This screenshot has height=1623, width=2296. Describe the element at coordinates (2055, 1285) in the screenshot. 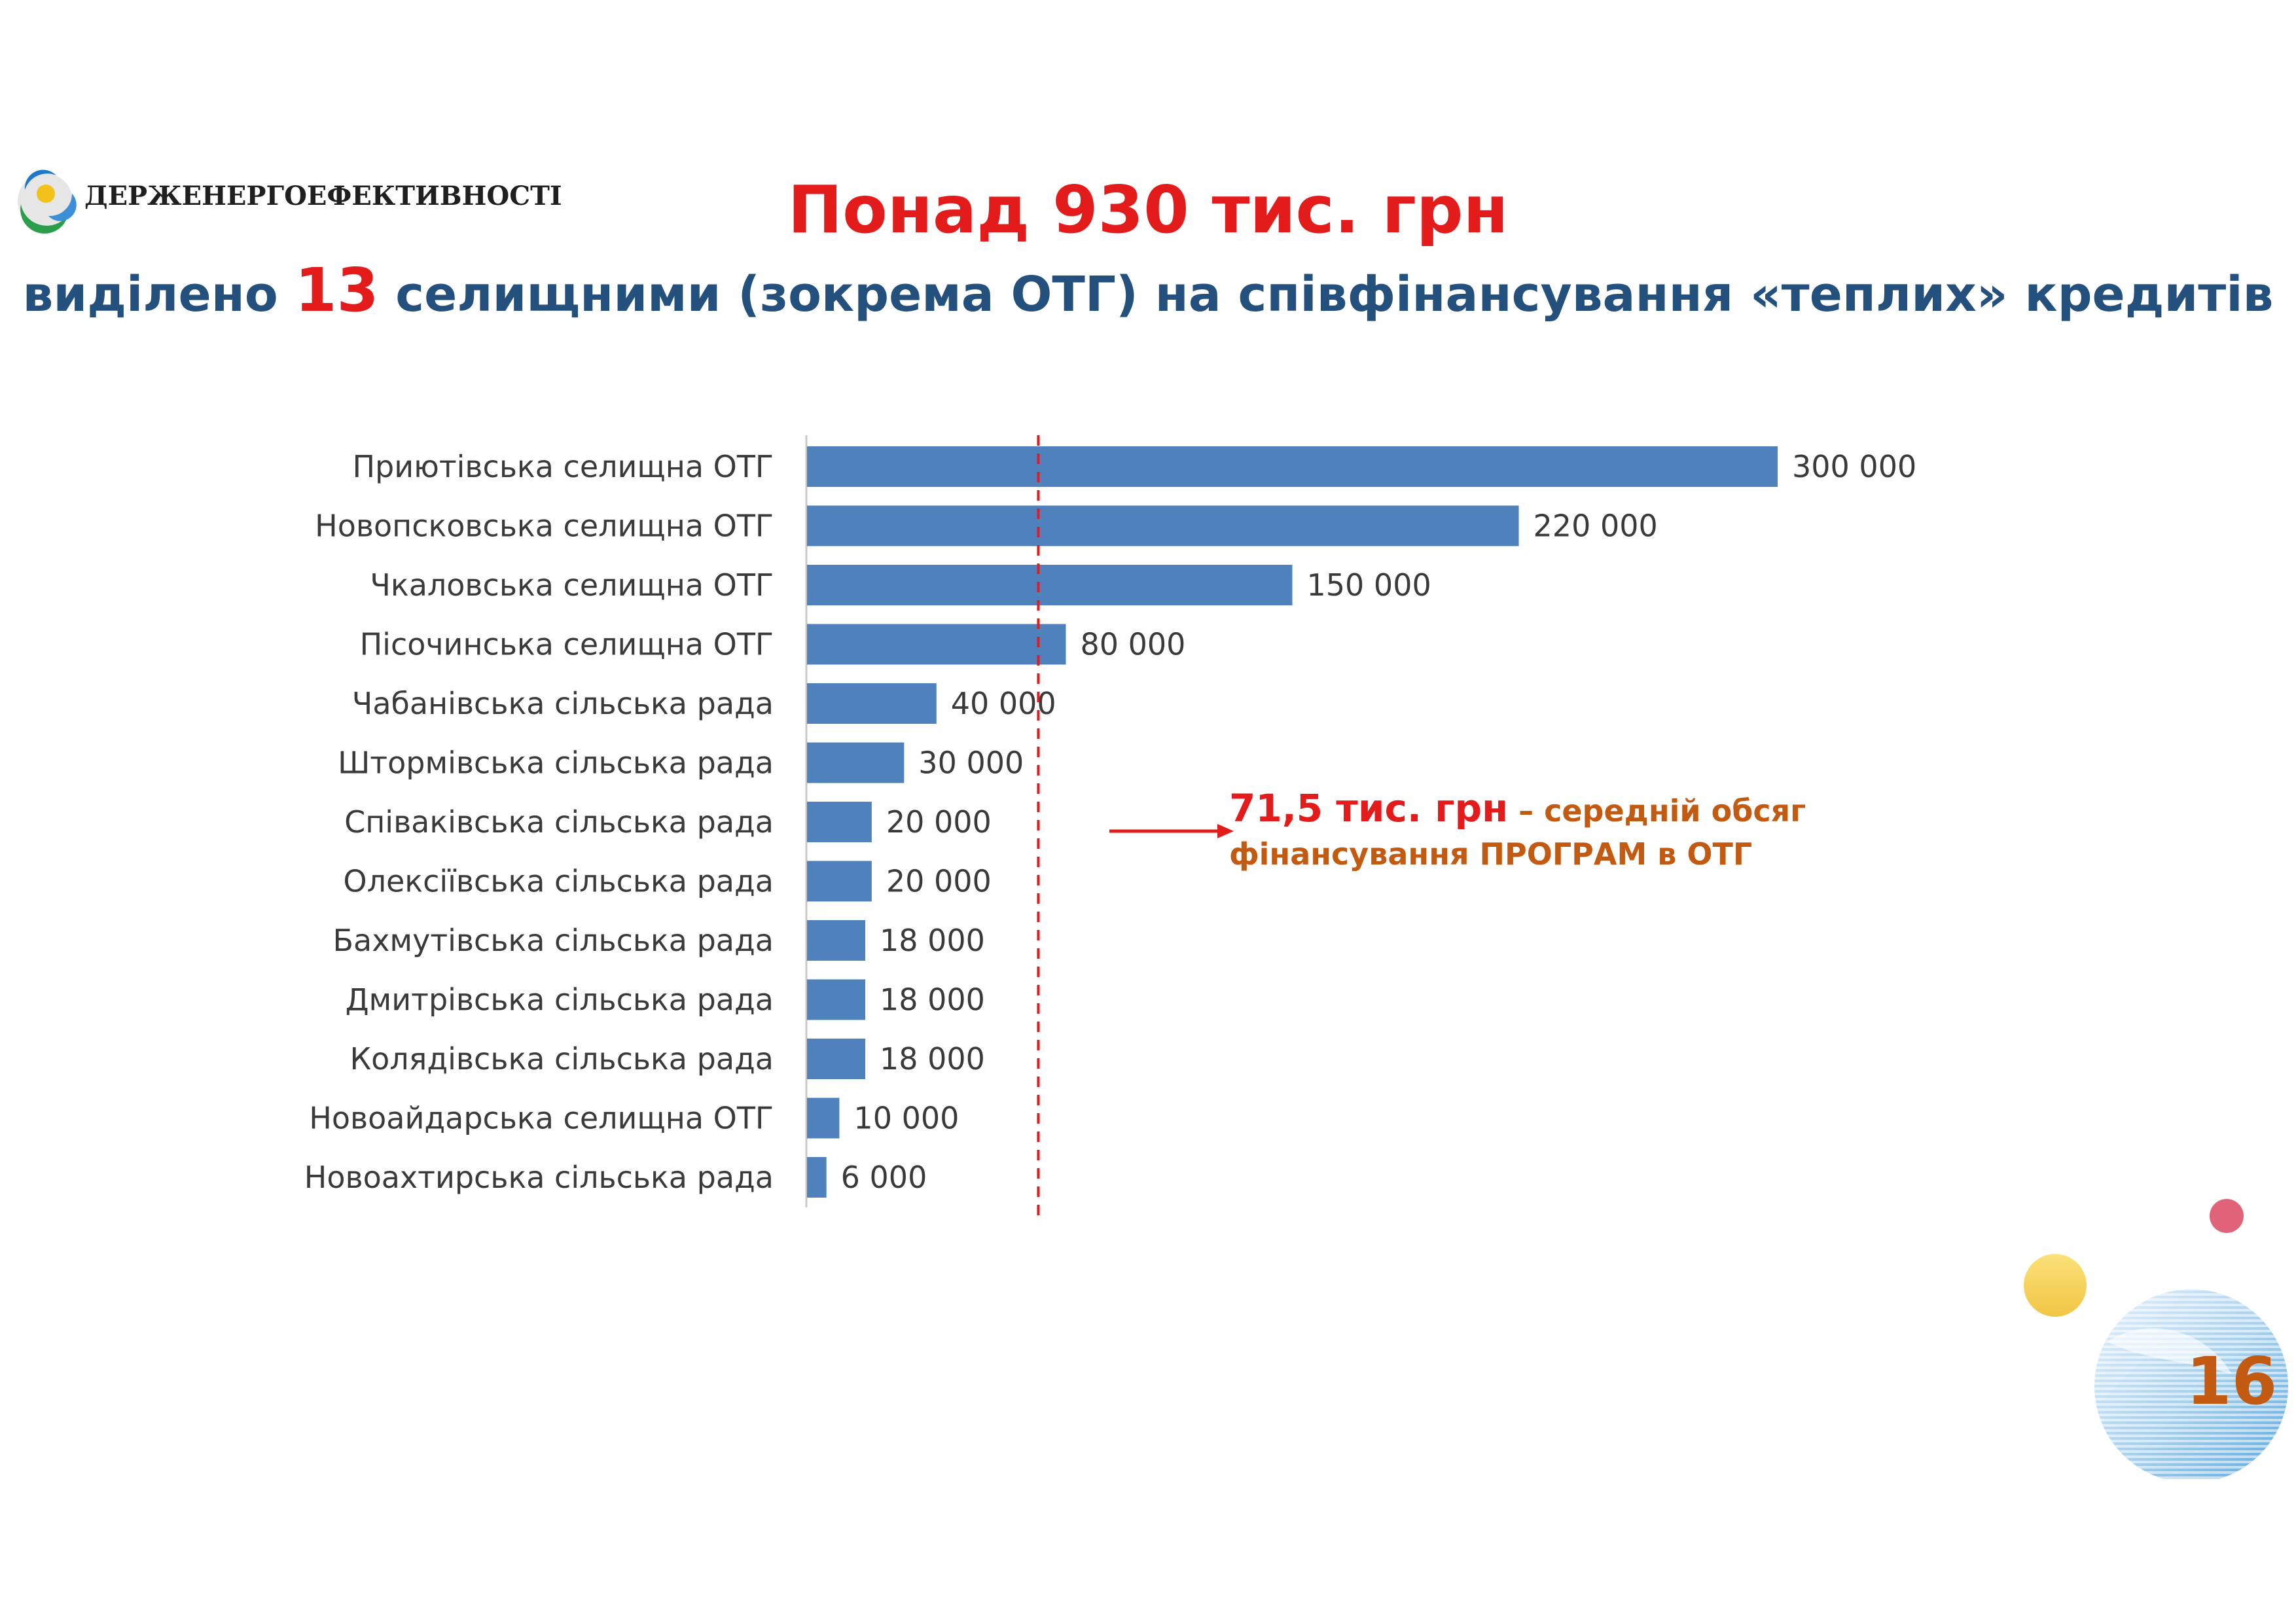

I see `yellow-dot` at that location.